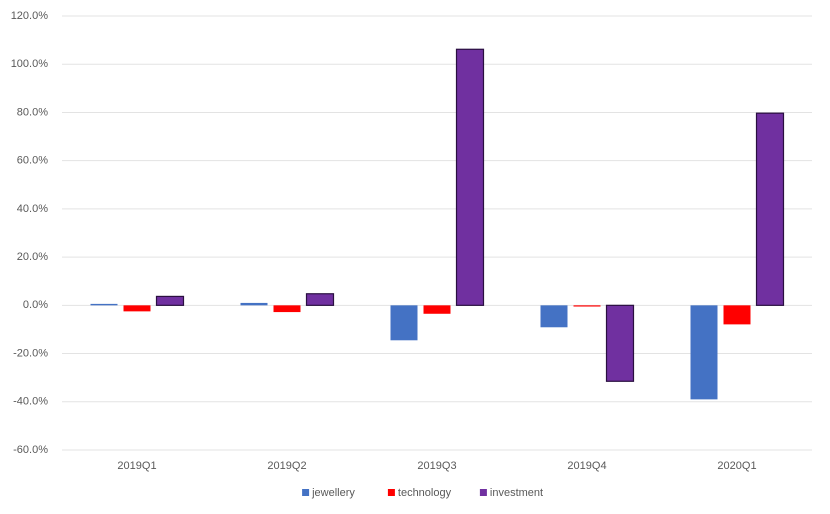 The height and width of the screenshot is (514, 830). What do you see at coordinates (32, 112) in the screenshot?
I see `y-tick-label: 80.0%` at bounding box center [32, 112].